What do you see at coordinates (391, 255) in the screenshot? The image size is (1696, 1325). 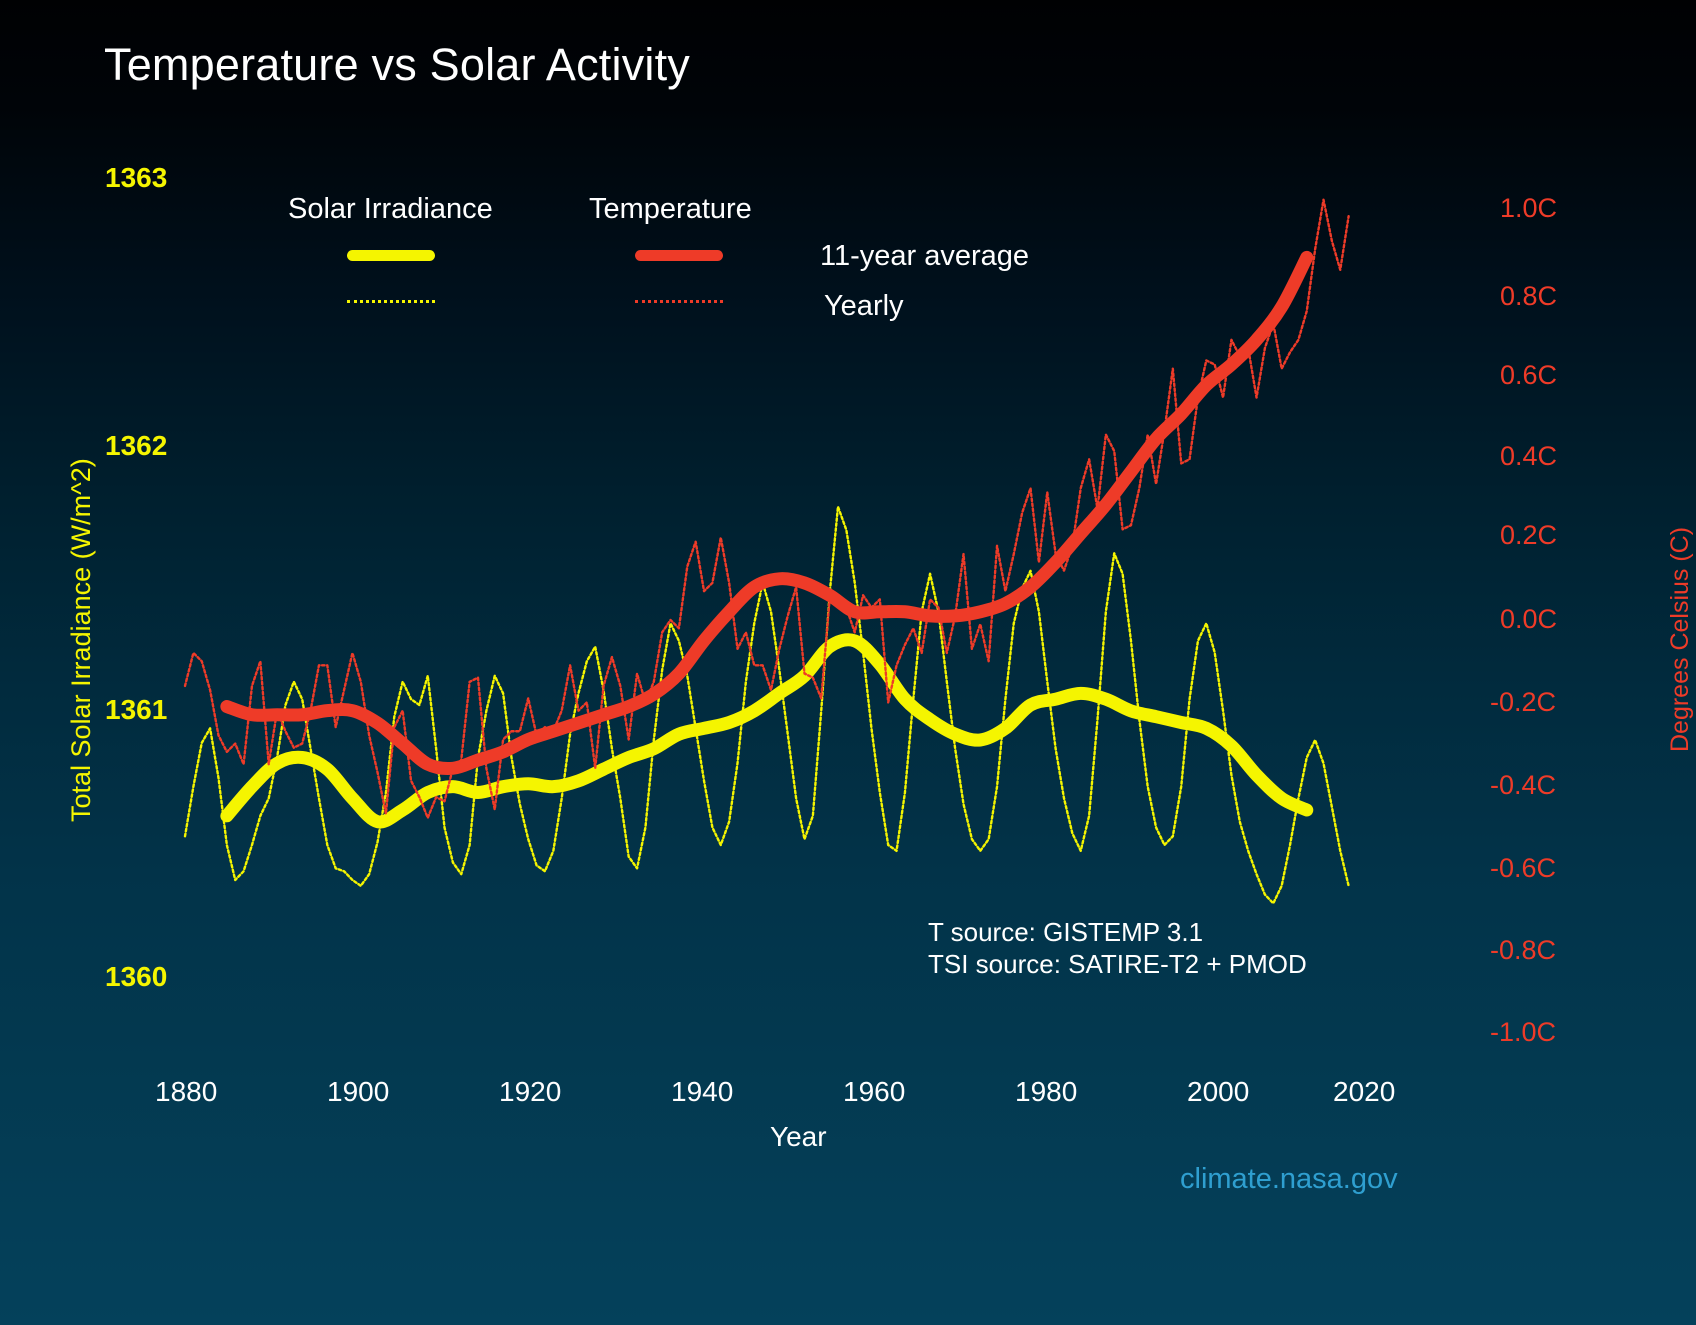 I see `legend-swatch-solar-average` at bounding box center [391, 255].